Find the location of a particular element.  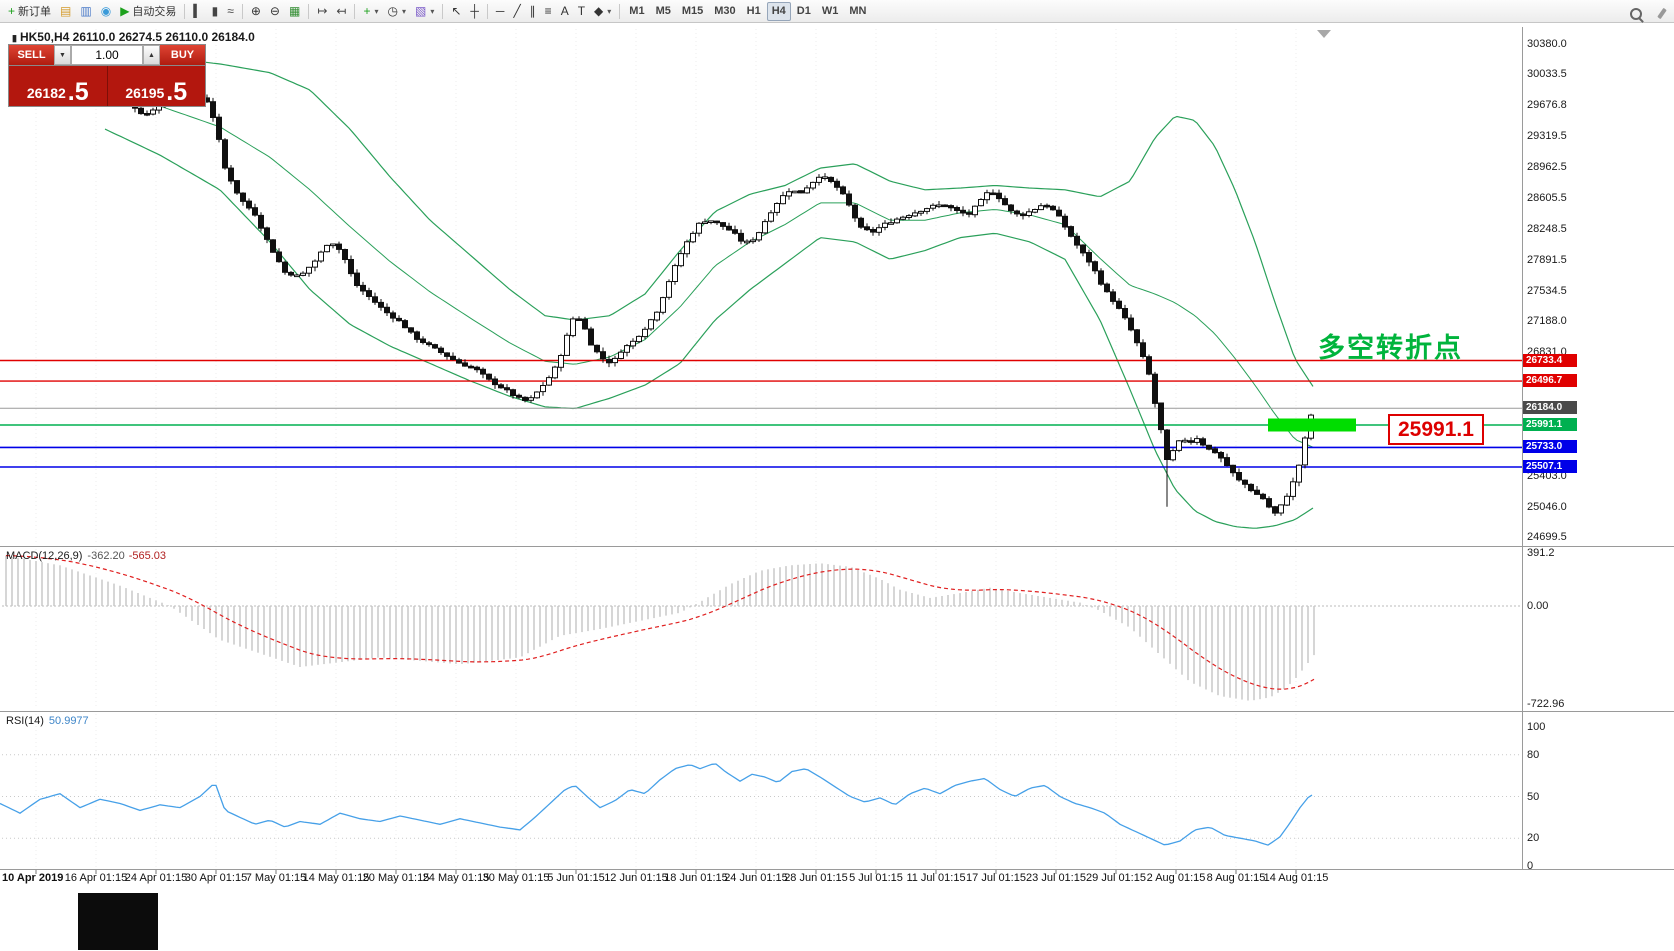

search-button is located at coordinates (1636, 13).